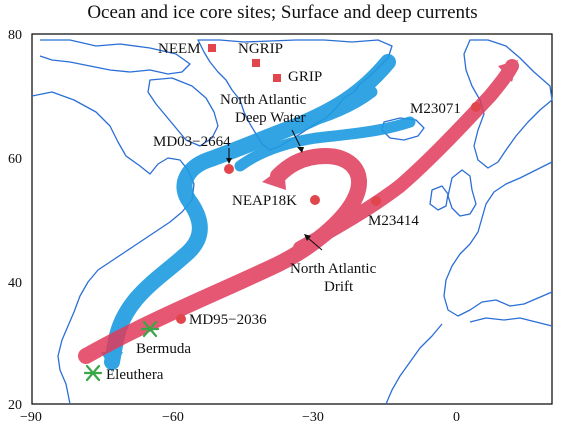 Image resolution: width=565 pixels, height=429 pixels. Describe the element at coordinates (173, 417) in the screenshot. I see `x-tick-label: −60` at that location.